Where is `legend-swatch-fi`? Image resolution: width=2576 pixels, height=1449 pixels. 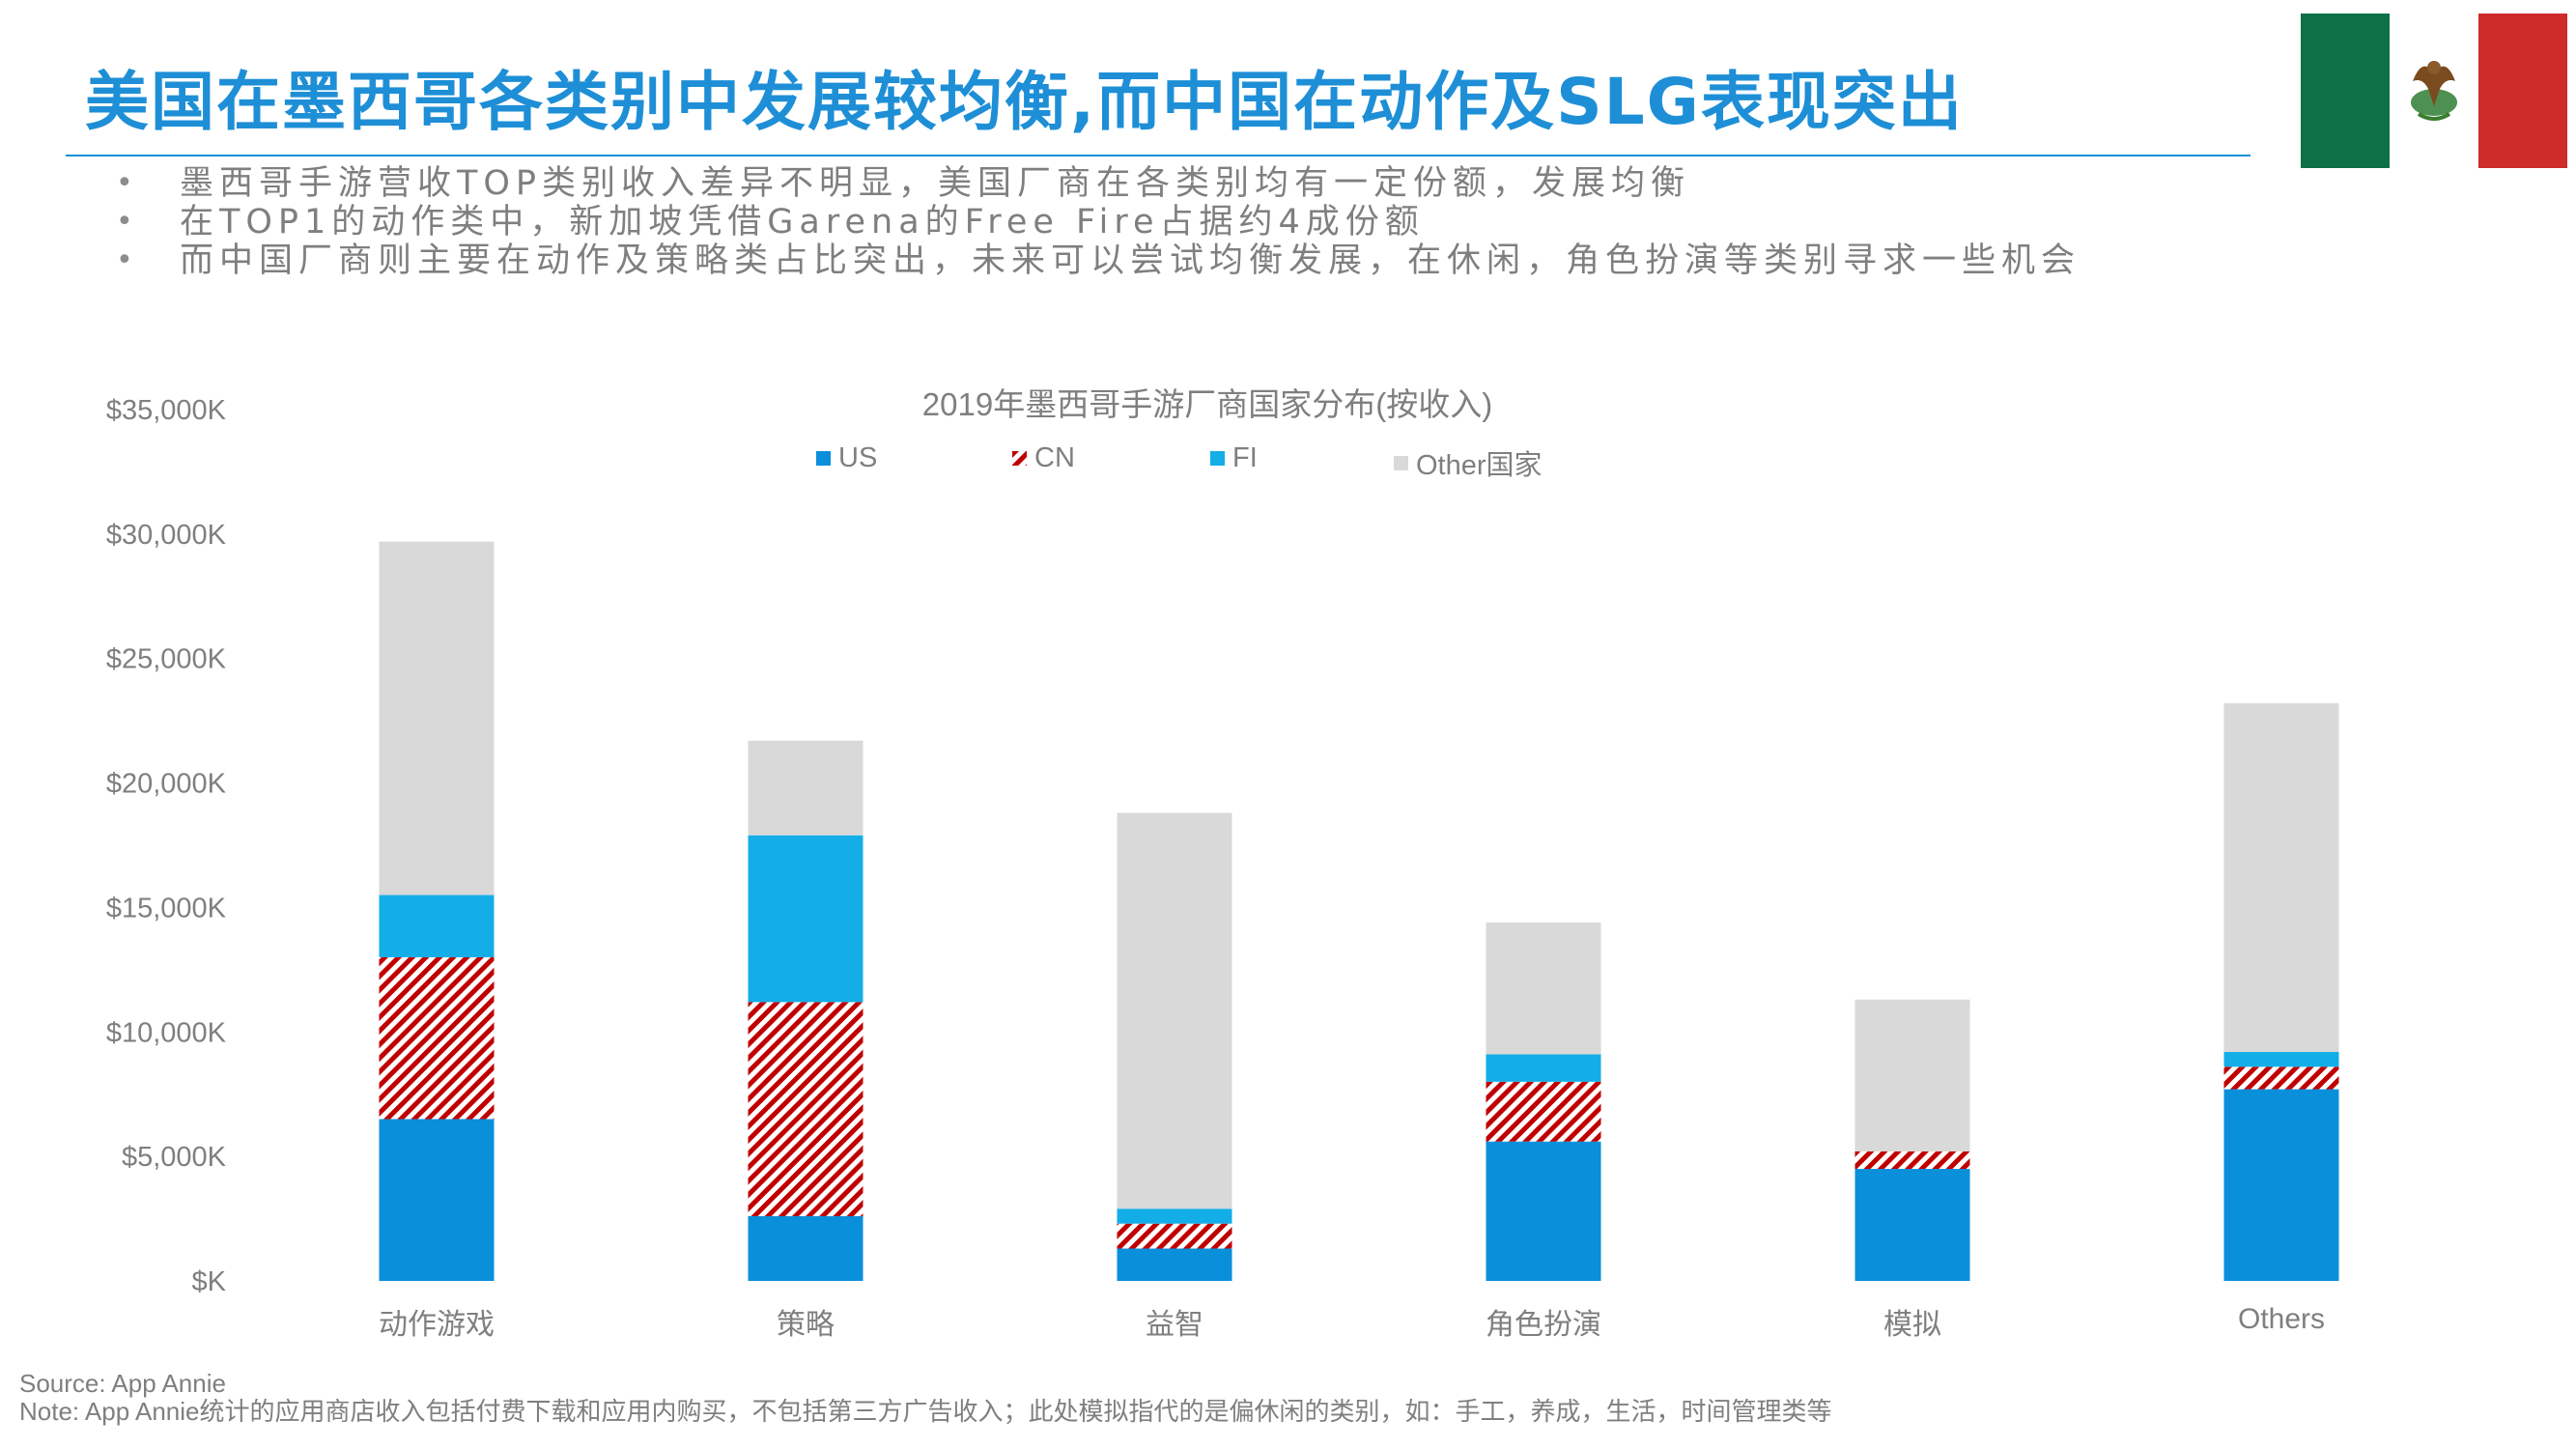
legend-swatch-fi is located at coordinates (1217, 458).